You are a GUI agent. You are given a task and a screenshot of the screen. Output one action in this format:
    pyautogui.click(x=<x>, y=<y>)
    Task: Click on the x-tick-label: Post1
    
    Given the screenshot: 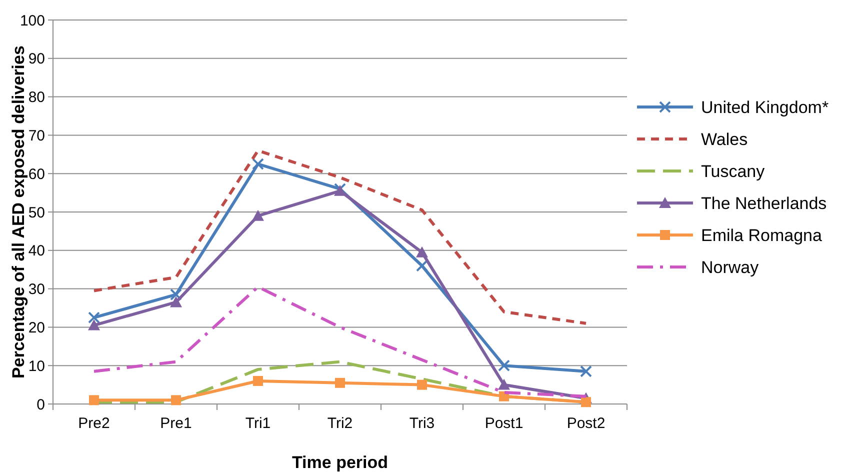 What is the action you would take?
    pyautogui.click(x=504, y=423)
    